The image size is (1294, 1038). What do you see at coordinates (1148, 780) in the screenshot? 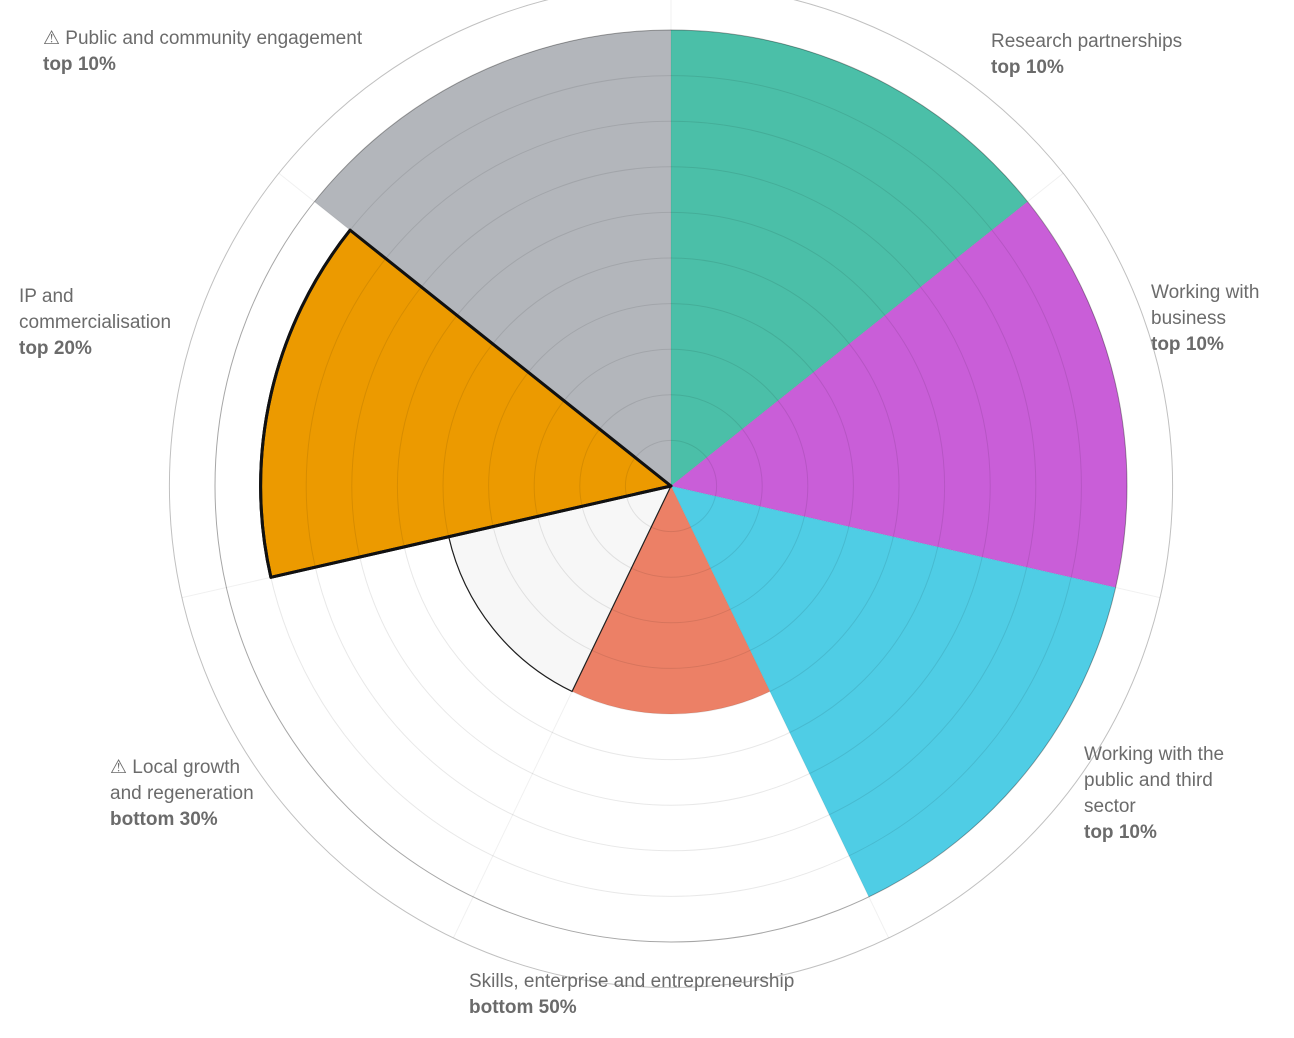
I see `segment-name-line: public and third` at bounding box center [1148, 780].